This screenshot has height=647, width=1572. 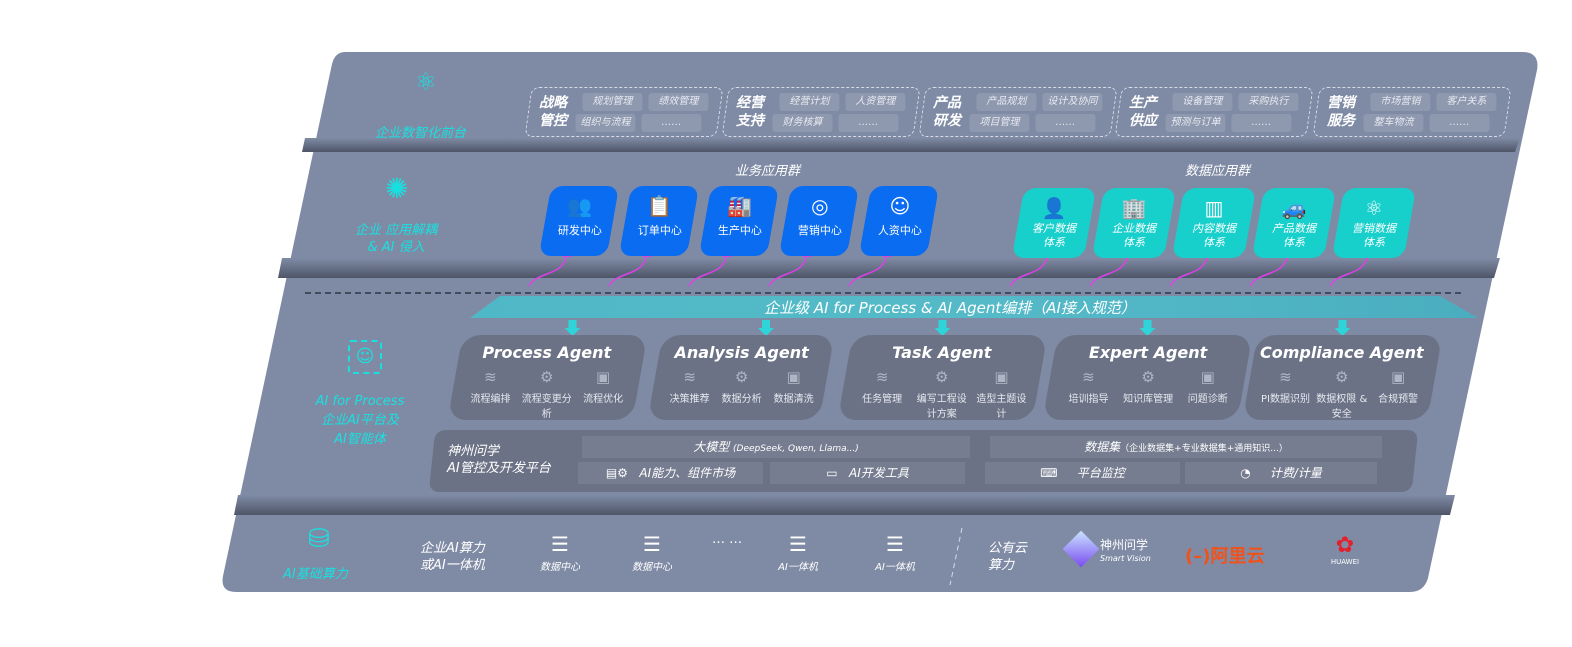 I want to click on tile-label: 客户数据, so click(x=1054, y=228).